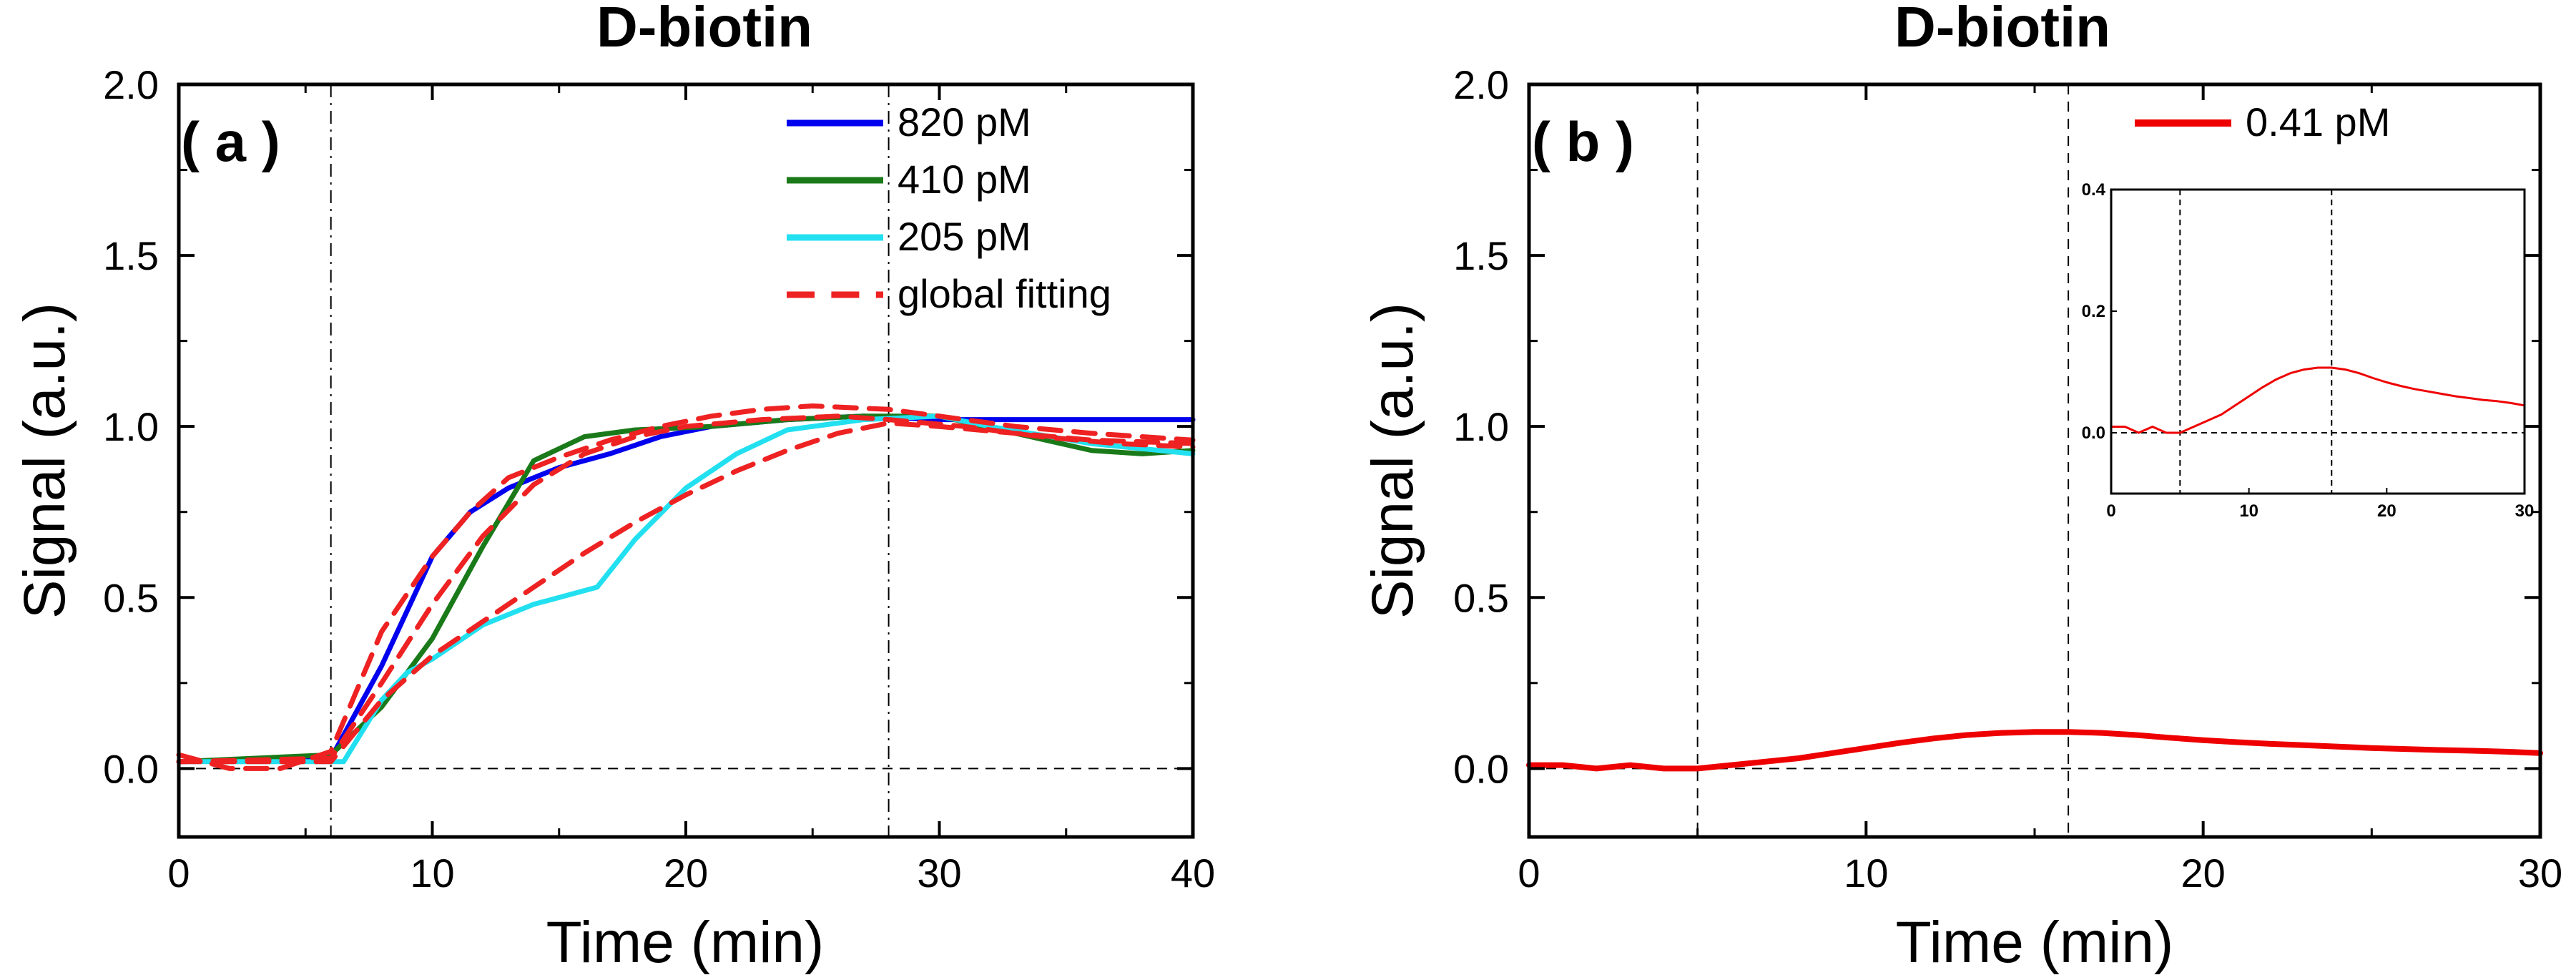 This screenshot has width=2576, height=980. What do you see at coordinates (2525, 511) in the screenshot?
I see `chart-b-inset-x-tick-label: 30` at bounding box center [2525, 511].